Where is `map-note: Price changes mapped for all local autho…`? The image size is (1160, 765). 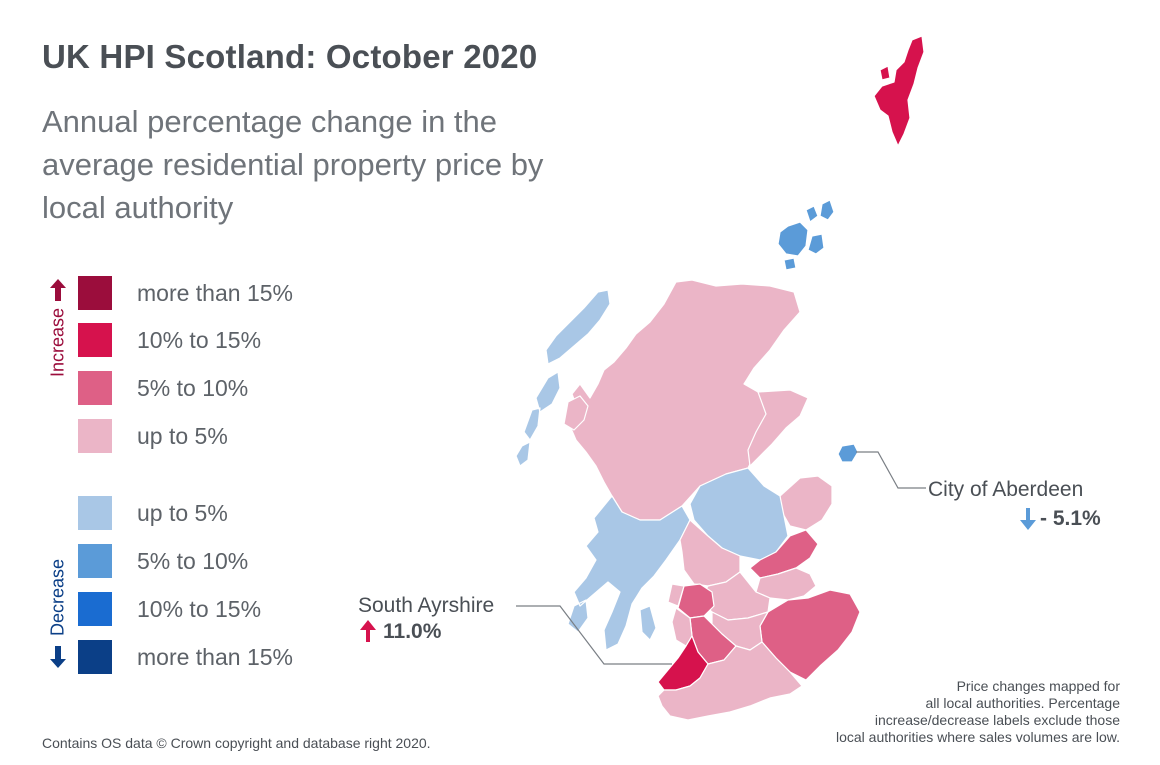
map-note: Price changes mapped for all local autho… is located at coordinates (978, 712).